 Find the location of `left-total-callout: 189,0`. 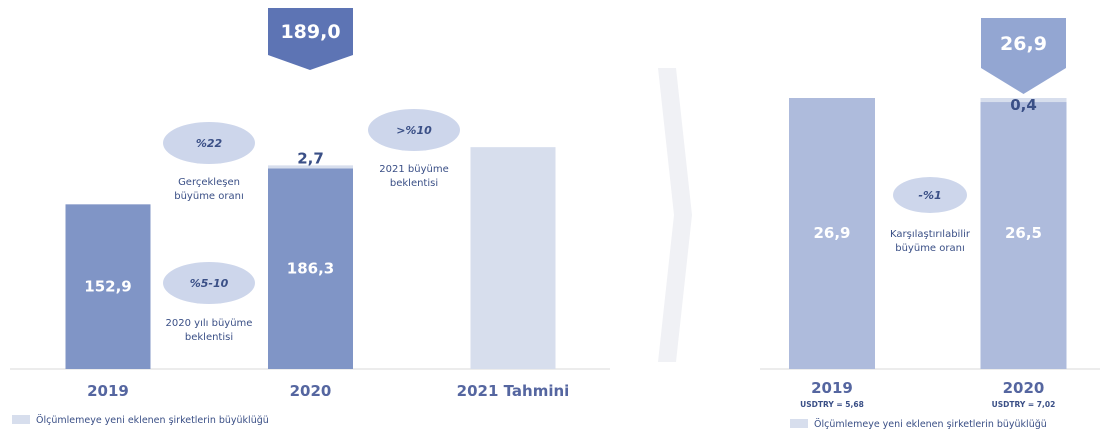

left-total-callout: 189,0 is located at coordinates (310, 39).